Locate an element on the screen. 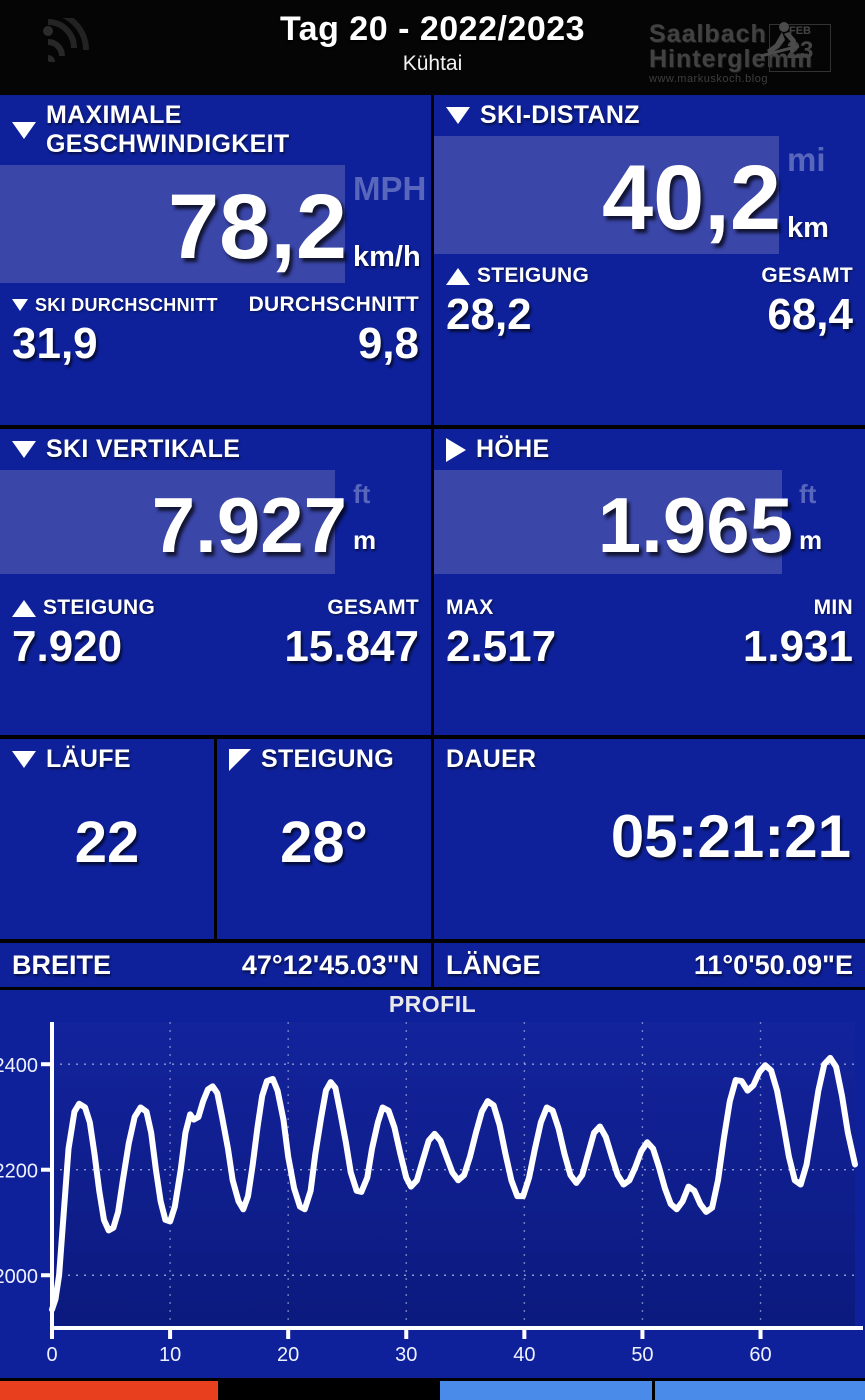 The width and height of the screenshot is (865, 1400). panel-max-speed-title: MAXIMALE GESCHWINDIGKEIT is located at coordinates (168, 129).